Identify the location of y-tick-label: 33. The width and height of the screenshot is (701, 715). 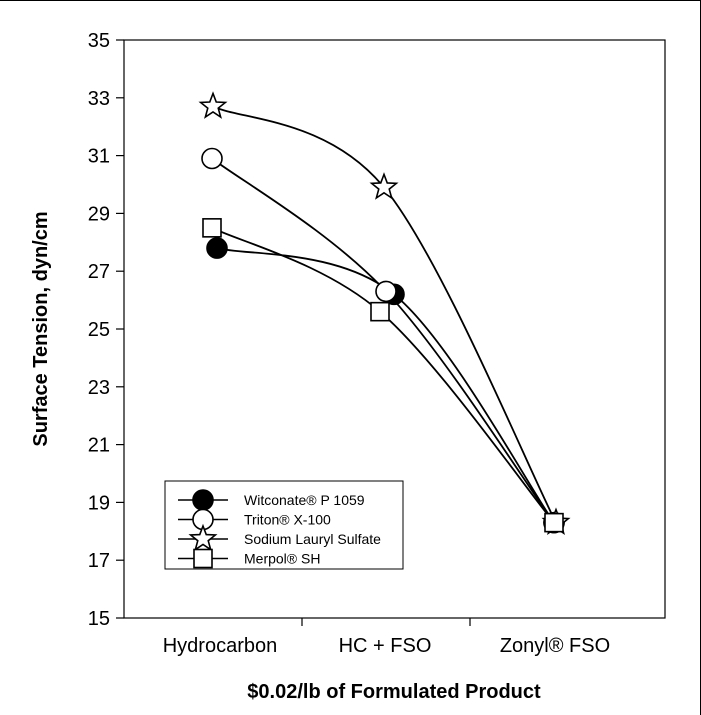
(99, 99).